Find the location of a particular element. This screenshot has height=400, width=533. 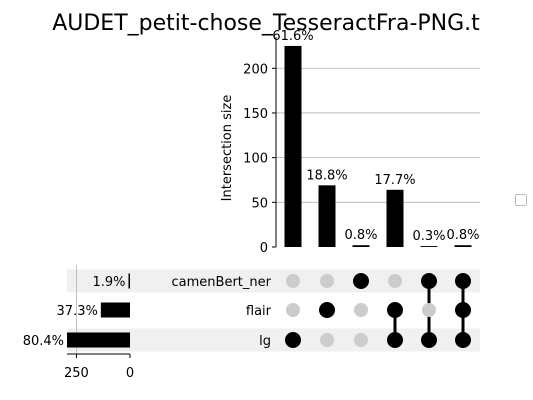

y-tick-label-3: 150 is located at coordinates (255, 114).